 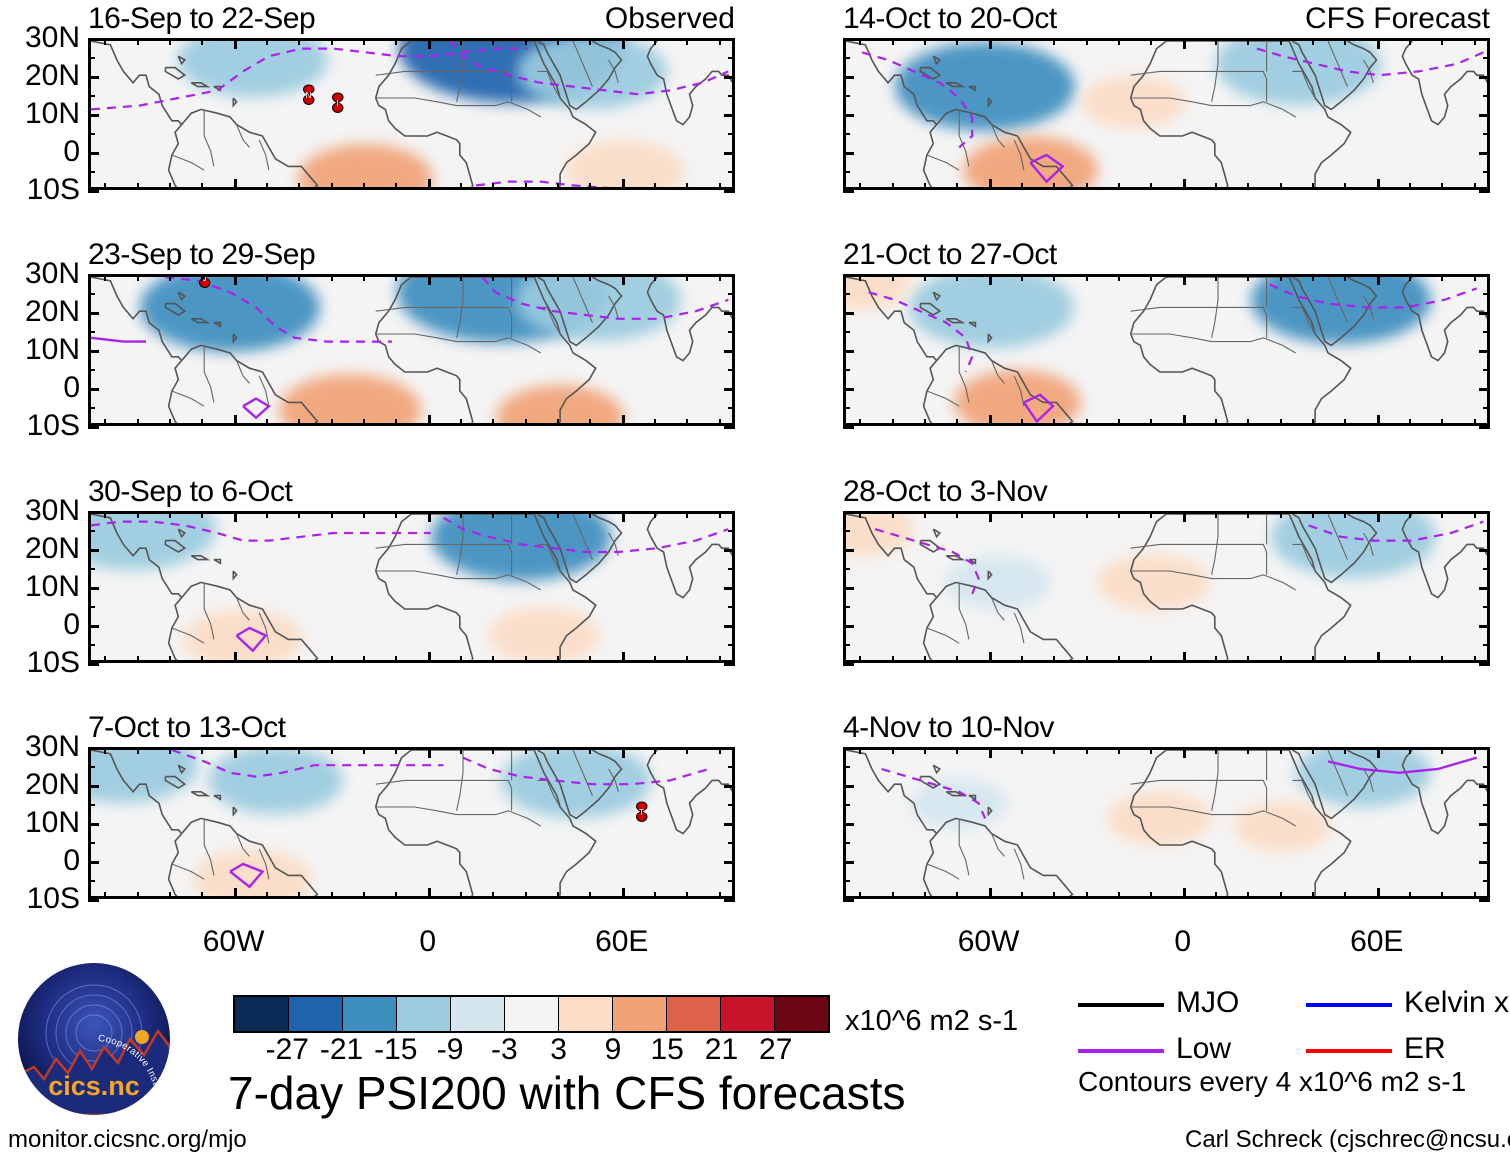 I want to click on y-axis-tick-label: 10N, so click(x=52, y=822).